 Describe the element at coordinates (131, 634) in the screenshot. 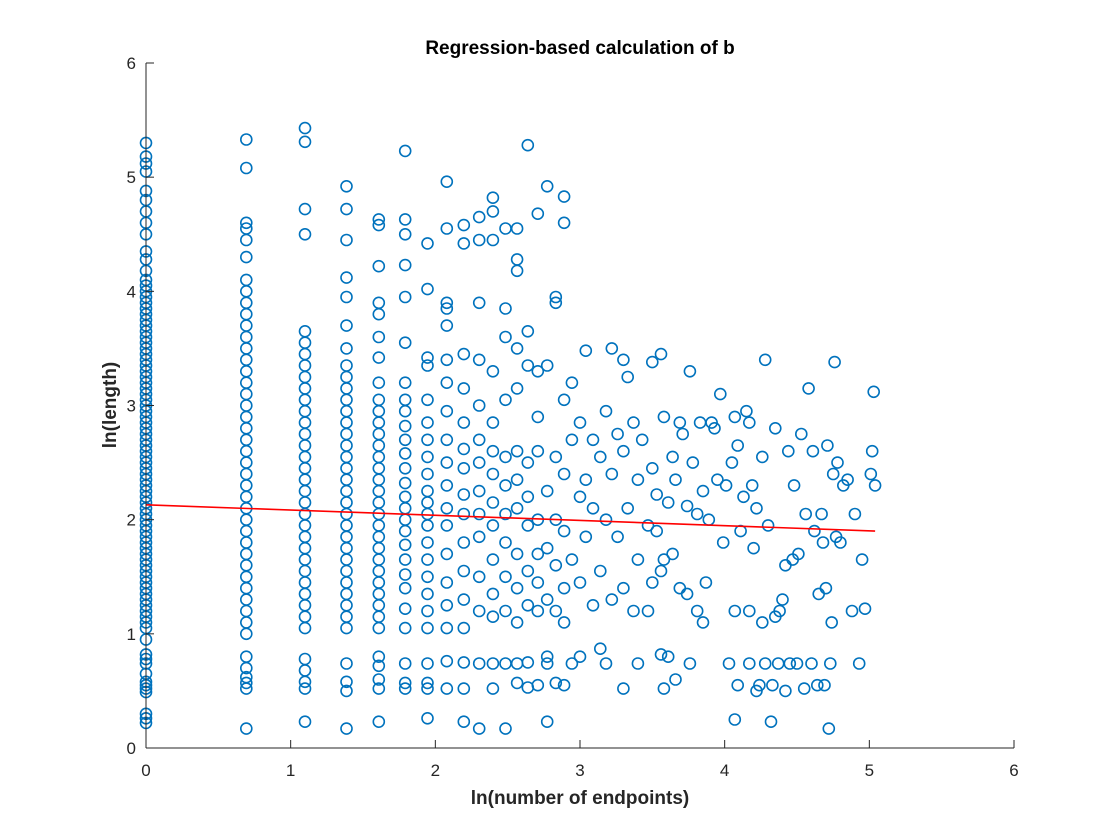

I see `y-tick-label: 1` at that location.